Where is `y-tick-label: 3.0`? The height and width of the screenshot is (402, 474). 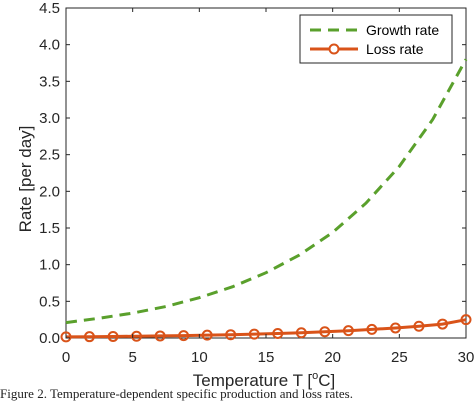 y-tick-label: 3.0 is located at coordinates (49, 118).